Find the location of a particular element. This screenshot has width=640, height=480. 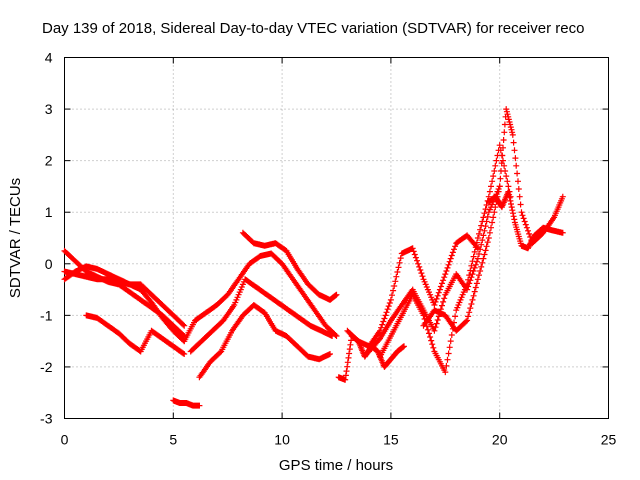

y-axis-label: SDTVAR / TECUs is located at coordinates (15, 238).